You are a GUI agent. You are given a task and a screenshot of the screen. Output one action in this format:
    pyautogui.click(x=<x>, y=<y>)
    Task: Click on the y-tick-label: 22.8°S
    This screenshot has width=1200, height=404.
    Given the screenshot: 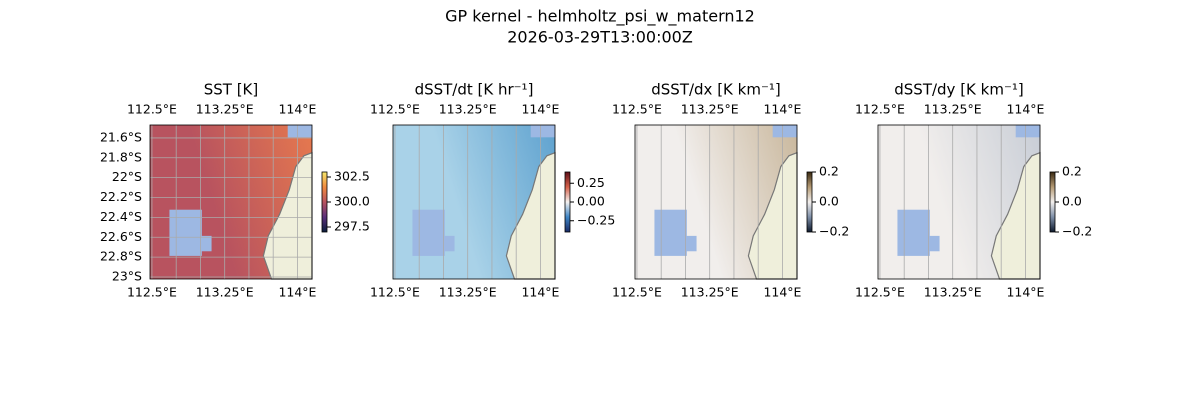 What is the action you would take?
    pyautogui.click(x=121, y=256)
    